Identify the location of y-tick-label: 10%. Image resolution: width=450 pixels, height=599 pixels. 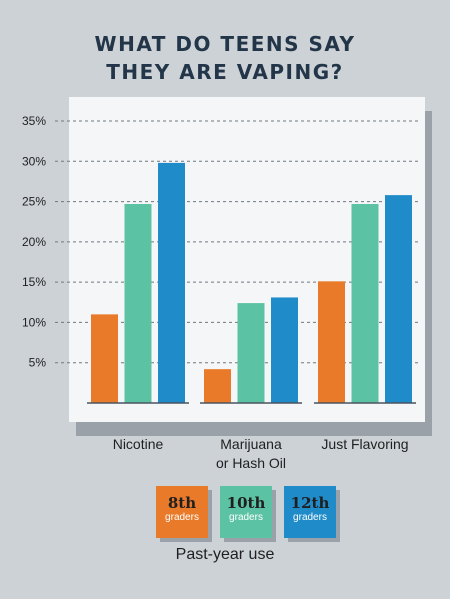
(34, 322).